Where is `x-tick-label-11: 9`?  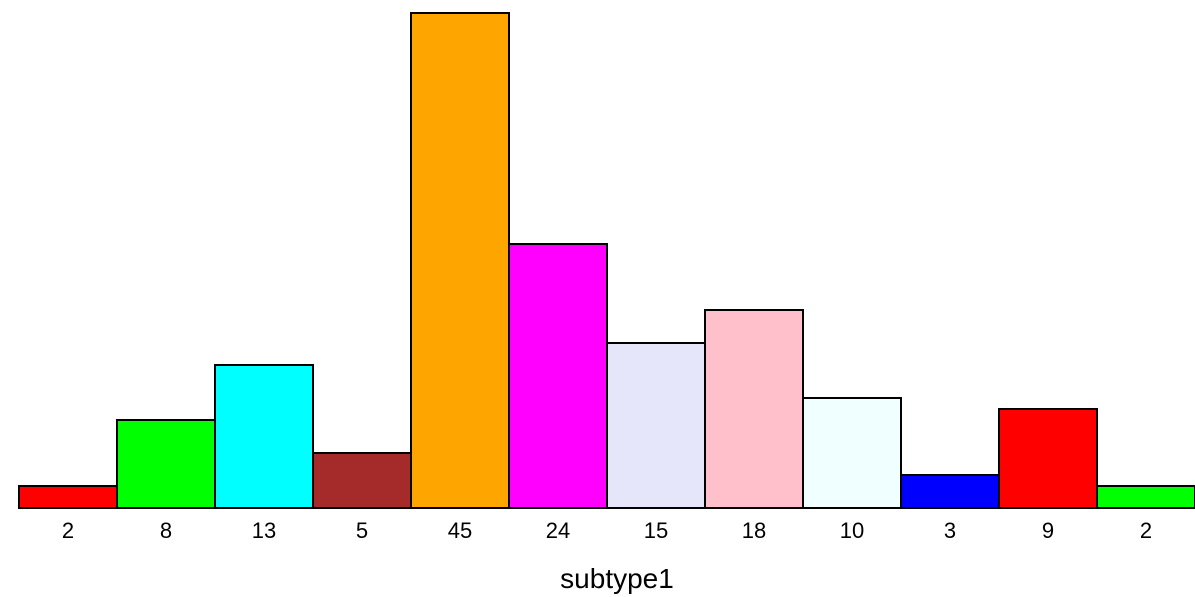
x-tick-label-11: 9 is located at coordinates (1048, 530).